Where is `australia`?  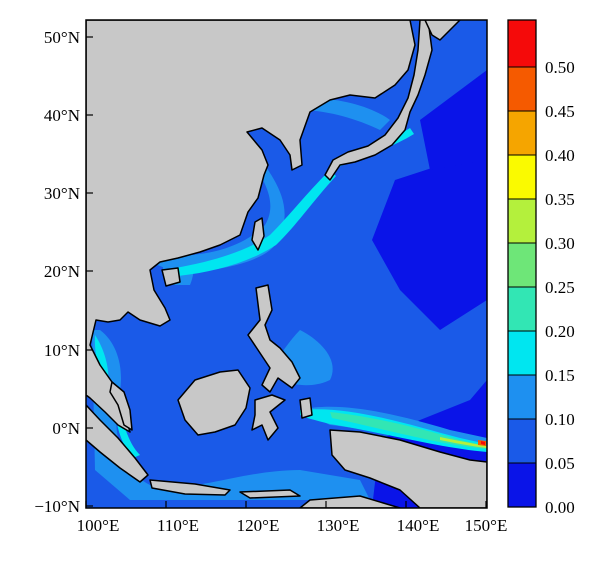 australia is located at coordinates (350, 501).